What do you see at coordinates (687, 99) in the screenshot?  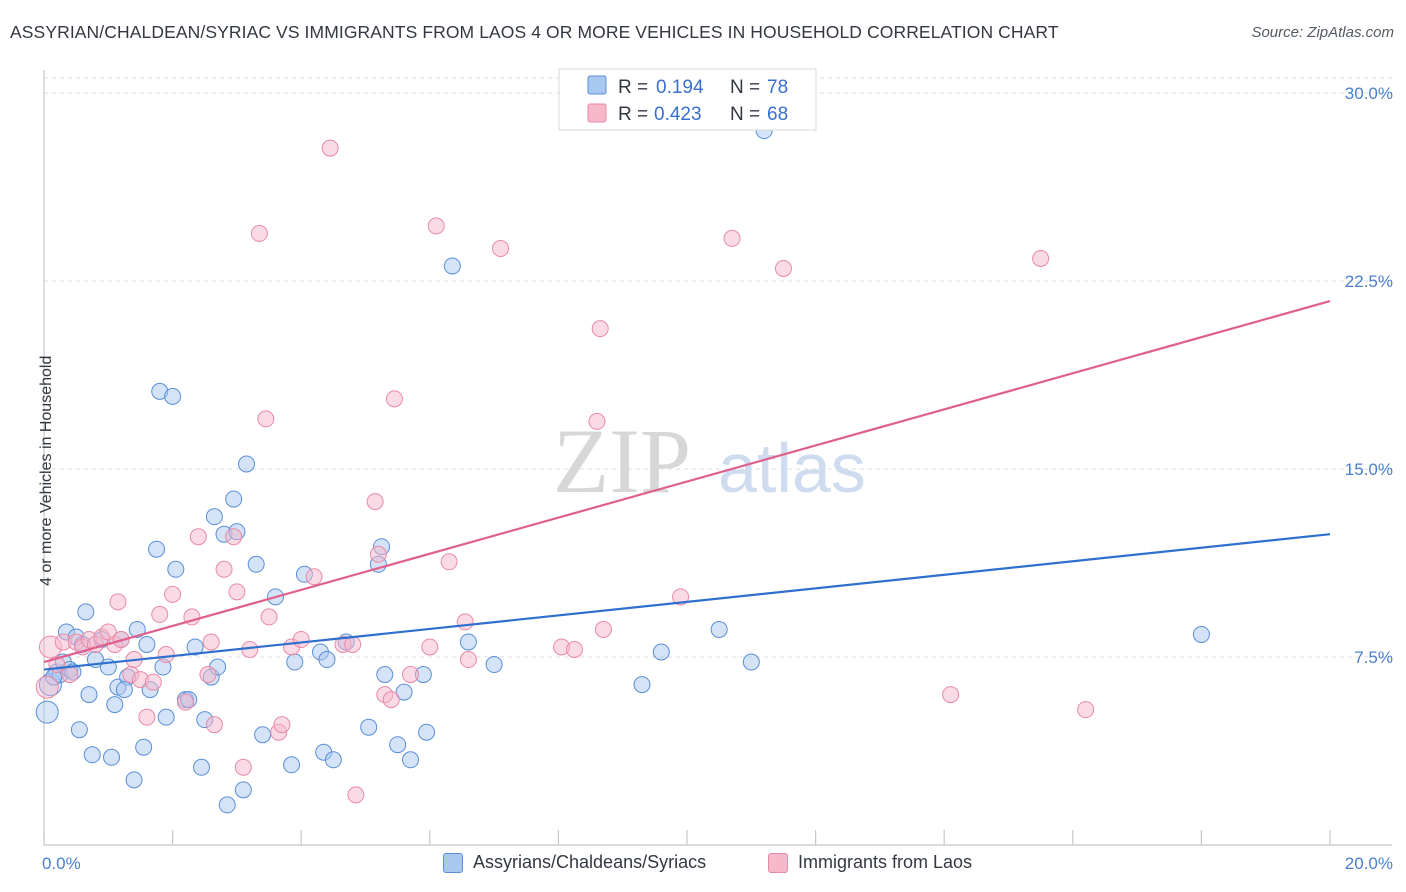 I see `legend-box: R = 0.194 N = 78 R = 0.423 N = 68` at bounding box center [687, 99].